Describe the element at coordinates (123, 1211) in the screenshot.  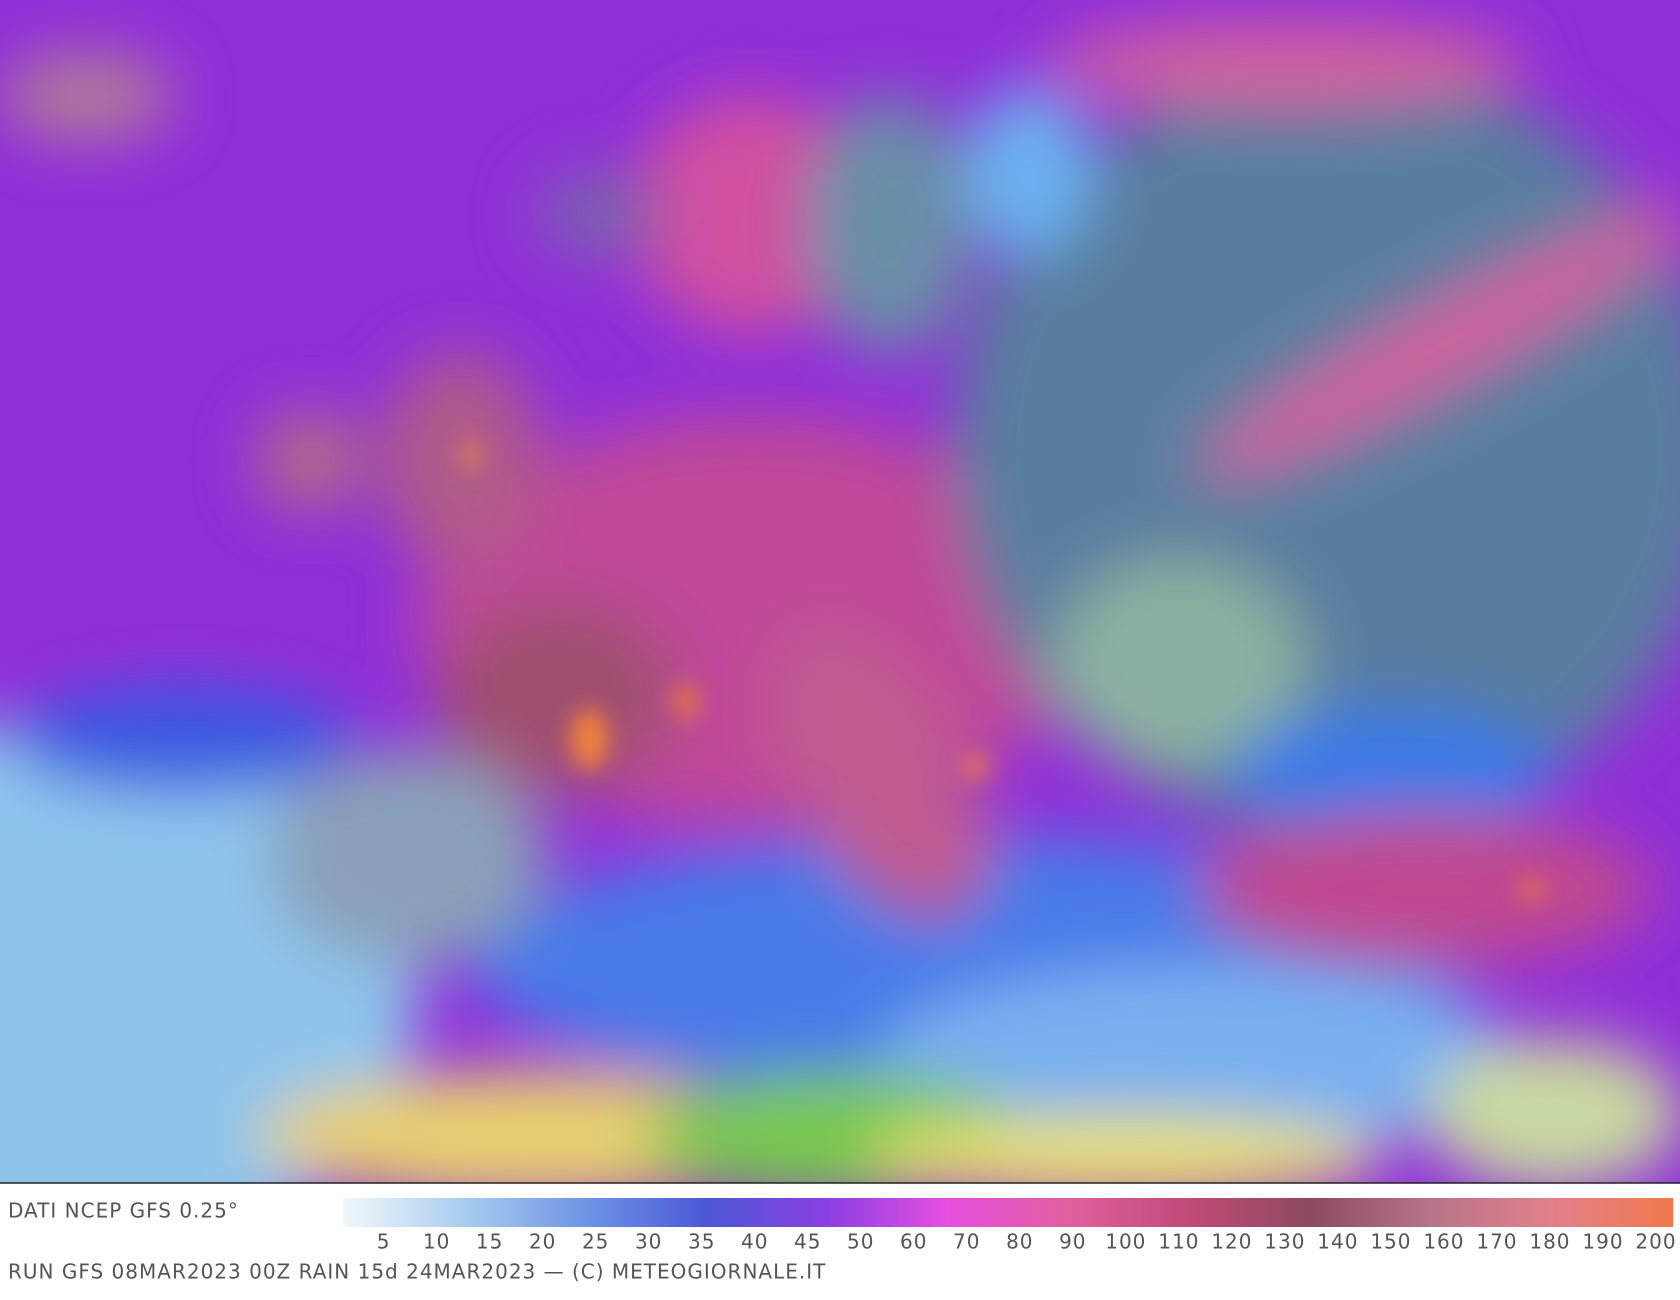
I see `data-source: DATI NCEP GFS 0.25°` at that location.